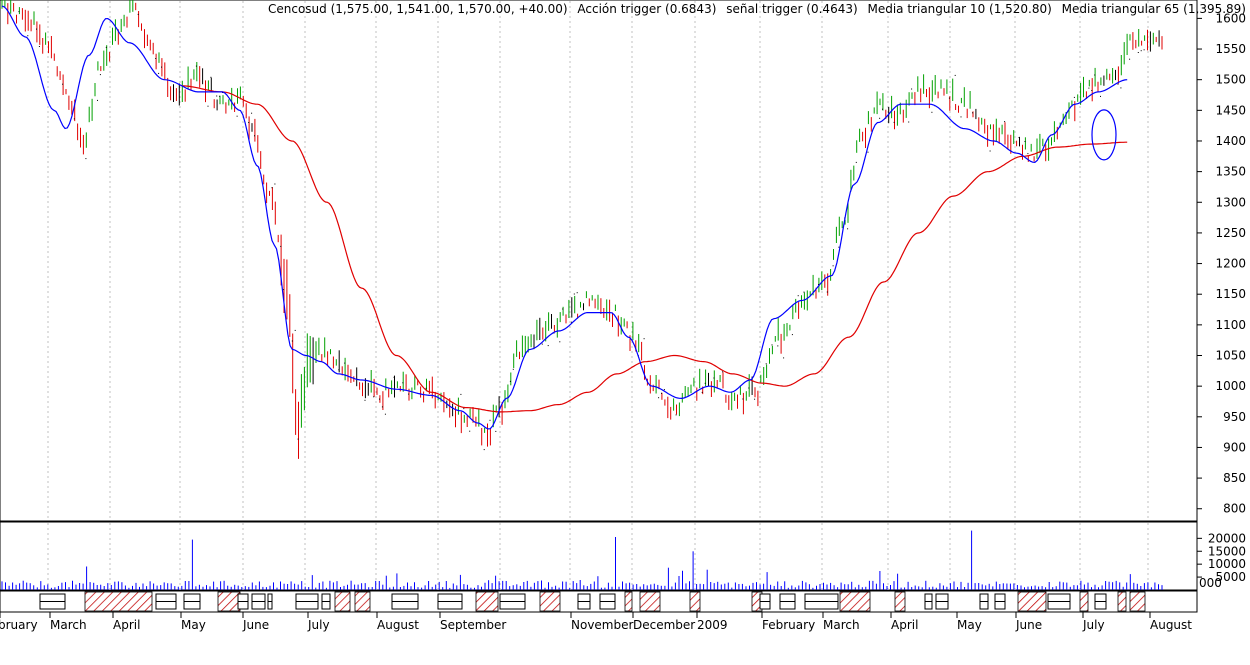 The width and height of the screenshot is (1250, 665). I want to click on volume-bars, so click(582, 560).